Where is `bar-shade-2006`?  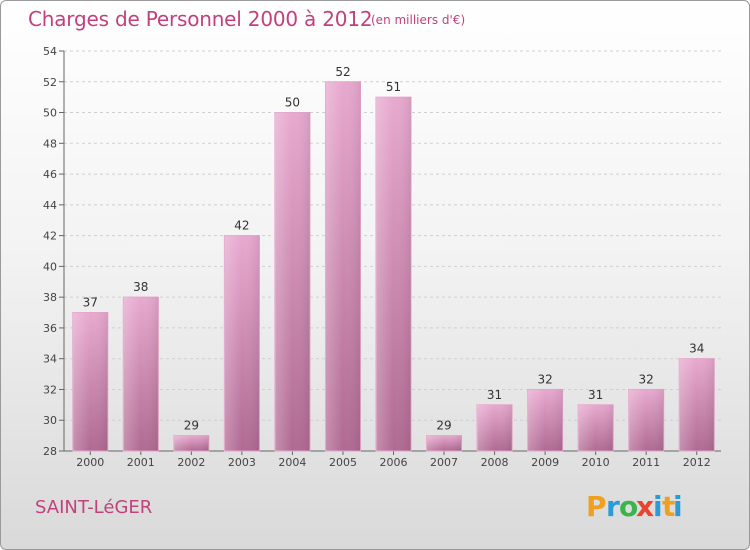
bar-shade-2006 is located at coordinates (393, 274).